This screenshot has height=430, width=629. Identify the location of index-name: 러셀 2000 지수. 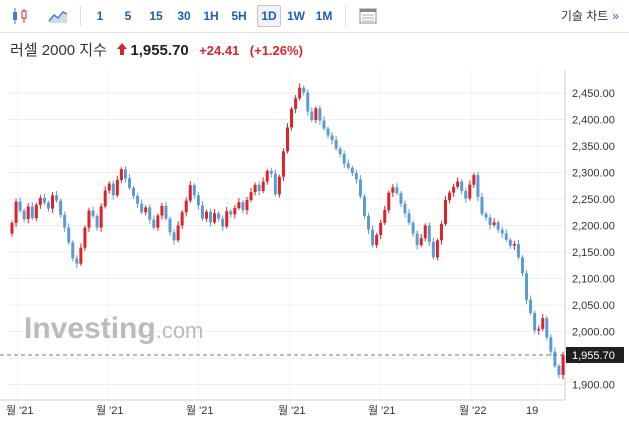
(58, 51).